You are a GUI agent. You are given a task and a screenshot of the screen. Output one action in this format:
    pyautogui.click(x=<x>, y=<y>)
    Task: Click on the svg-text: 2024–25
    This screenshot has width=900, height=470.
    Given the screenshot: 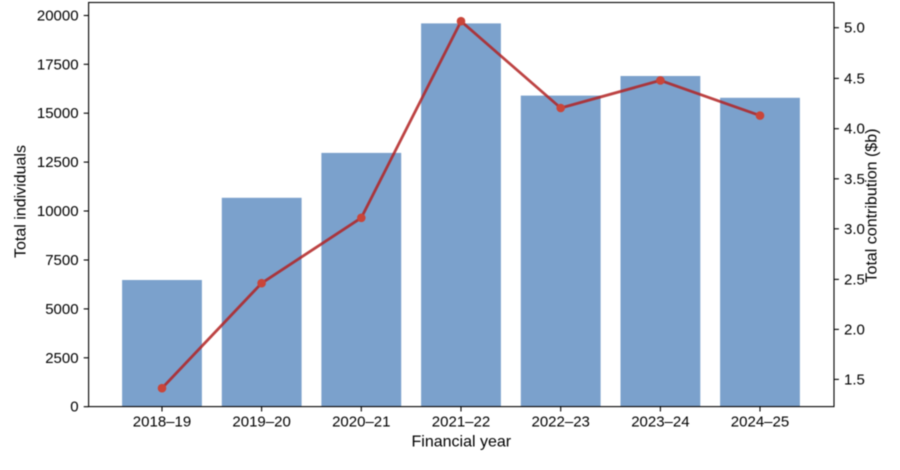 What is the action you would take?
    pyautogui.click(x=760, y=422)
    